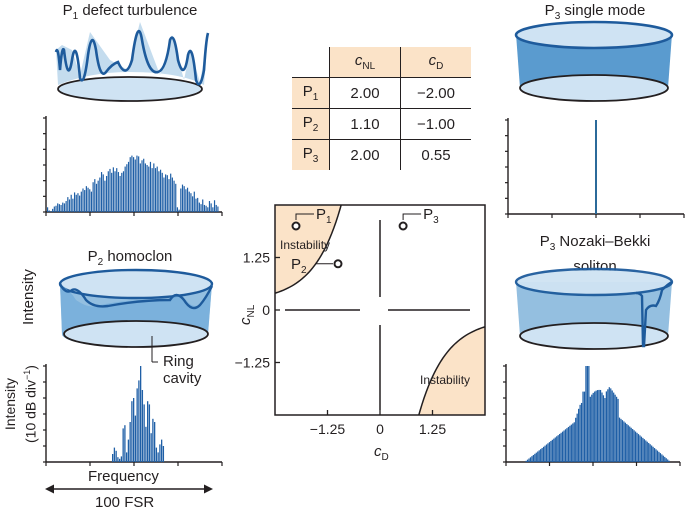 The height and width of the screenshot is (512, 685). Describe the element at coordinates (253, 363) in the screenshot. I see `y-tick-label: −1.25` at that location.